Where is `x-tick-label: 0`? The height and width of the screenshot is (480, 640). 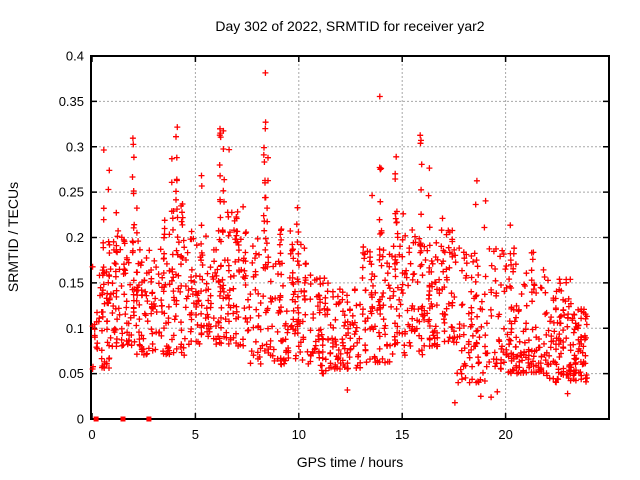 x-tick-label: 0 is located at coordinates (91, 434).